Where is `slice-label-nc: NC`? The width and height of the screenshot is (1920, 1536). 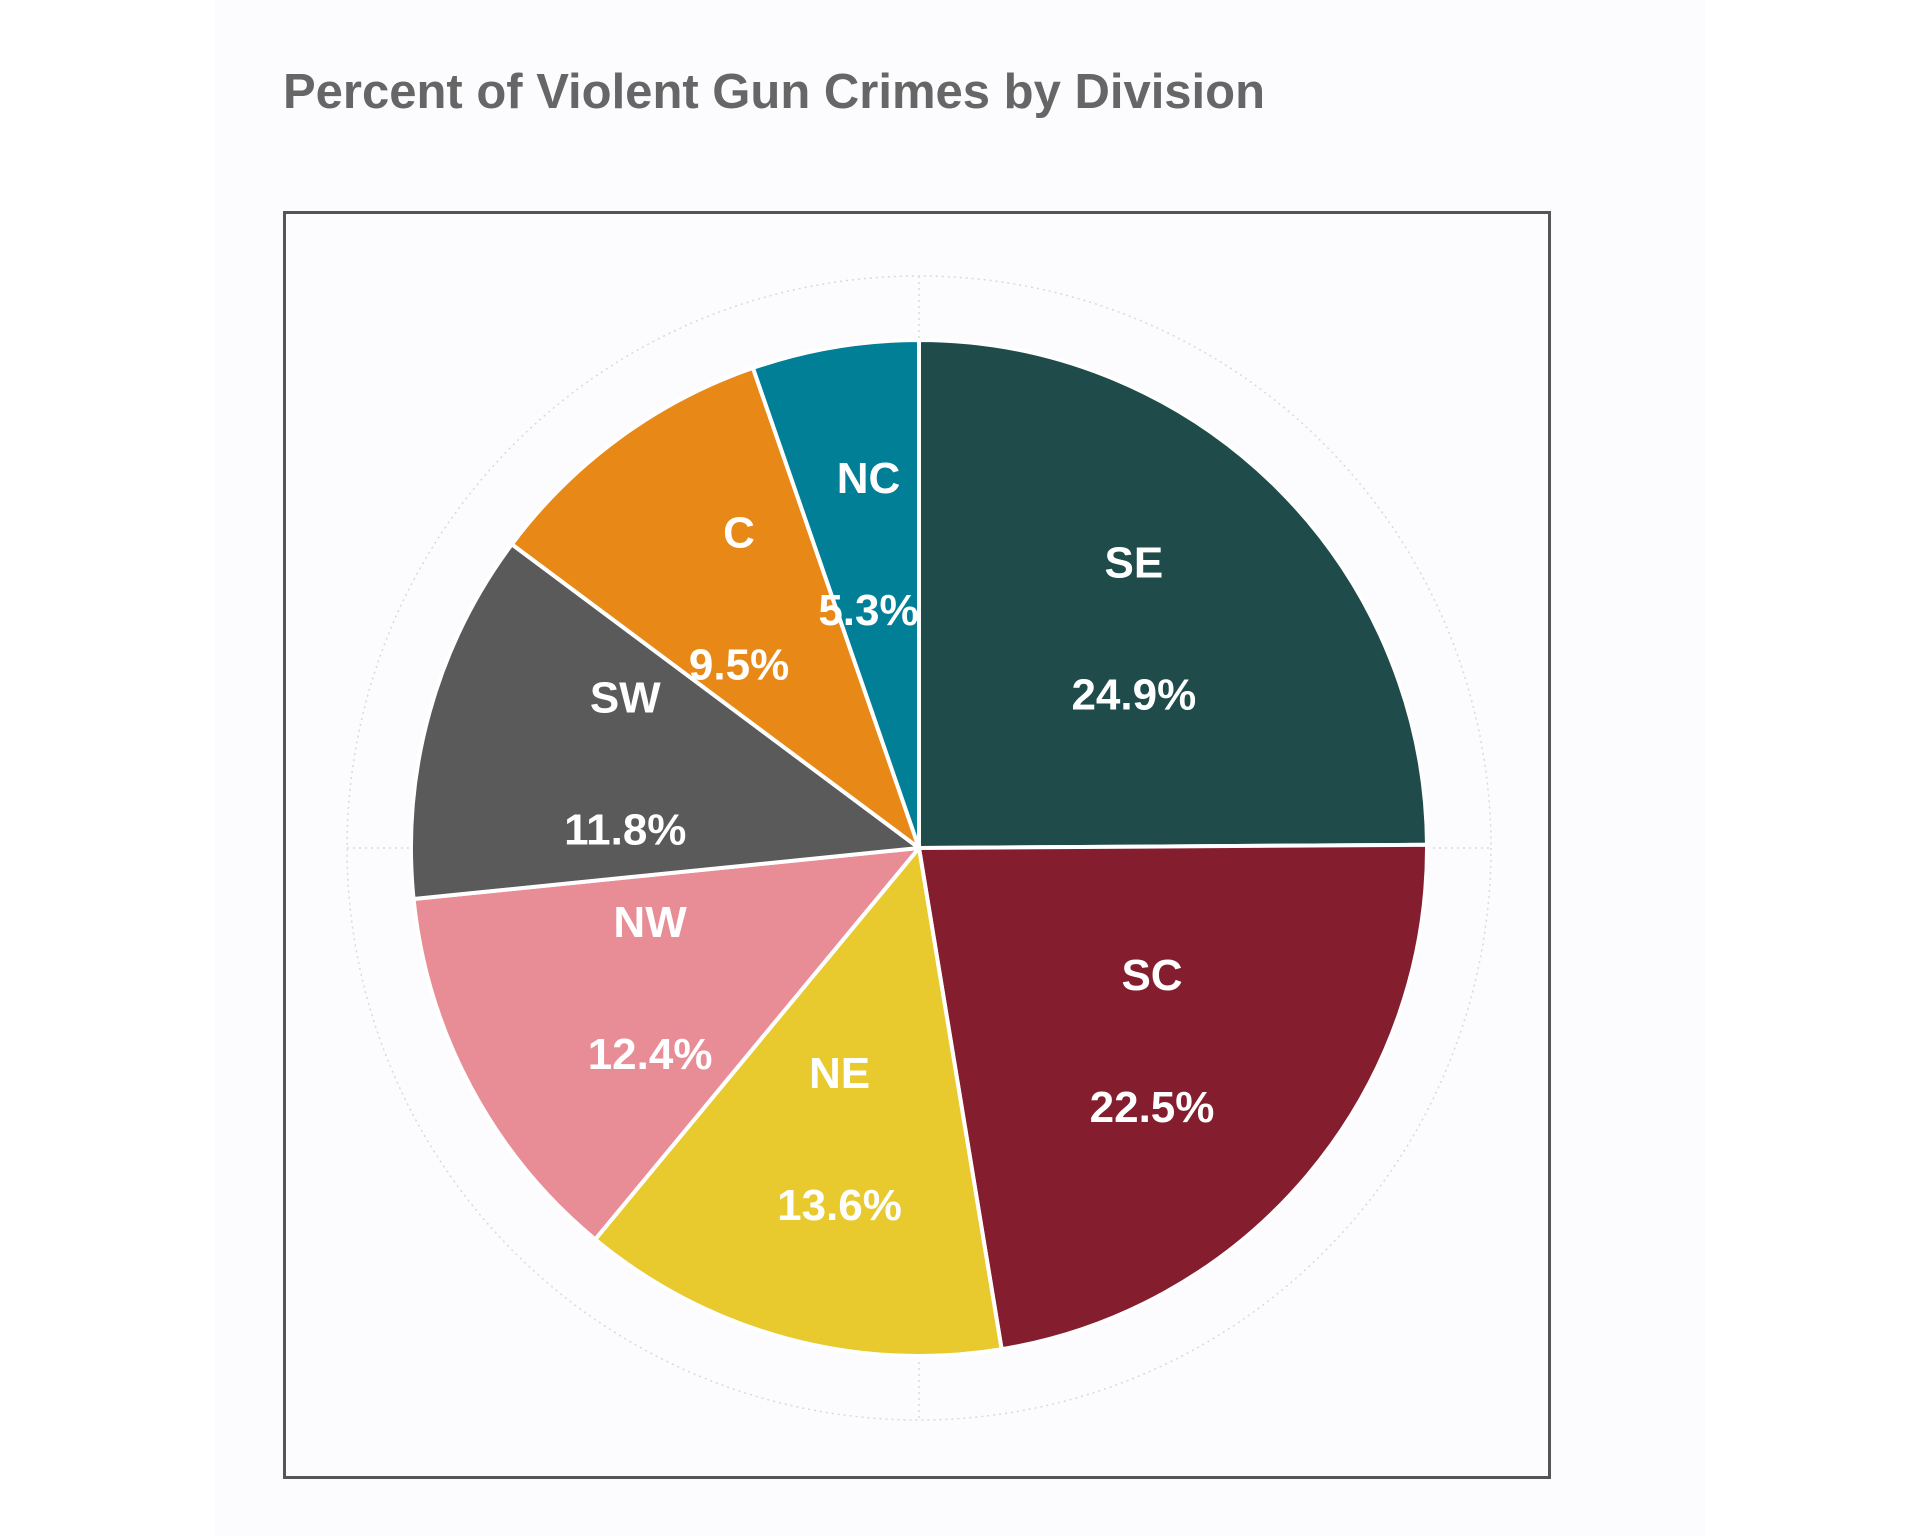
slice-label-nc: NC is located at coordinates (869, 478).